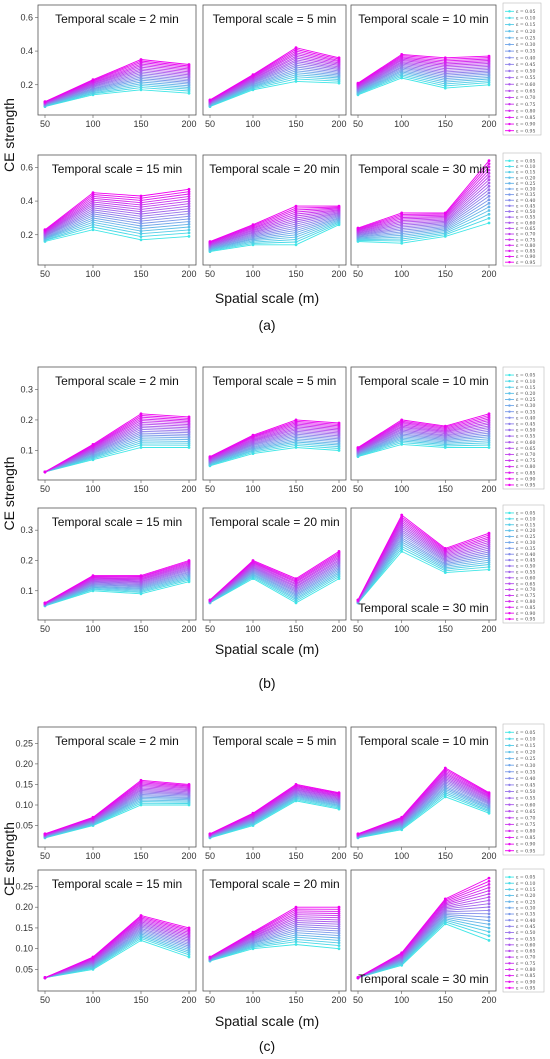 This screenshot has height=1059, width=550. Describe the element at coordinates (274, 793) in the screenshot. I see `panel-2-1: Temporal scale = 5 min 50 100 150 200` at that location.